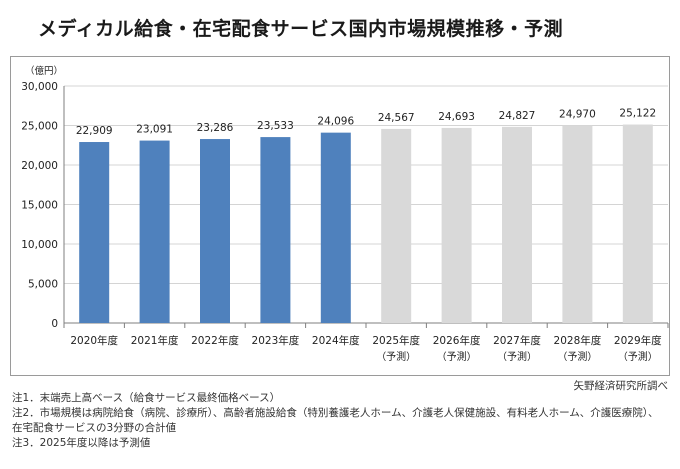 The width and height of the screenshot is (680, 469). Describe the element at coordinates (44, 71) in the screenshot. I see `y-axis-unit-label: （億円）` at that location.